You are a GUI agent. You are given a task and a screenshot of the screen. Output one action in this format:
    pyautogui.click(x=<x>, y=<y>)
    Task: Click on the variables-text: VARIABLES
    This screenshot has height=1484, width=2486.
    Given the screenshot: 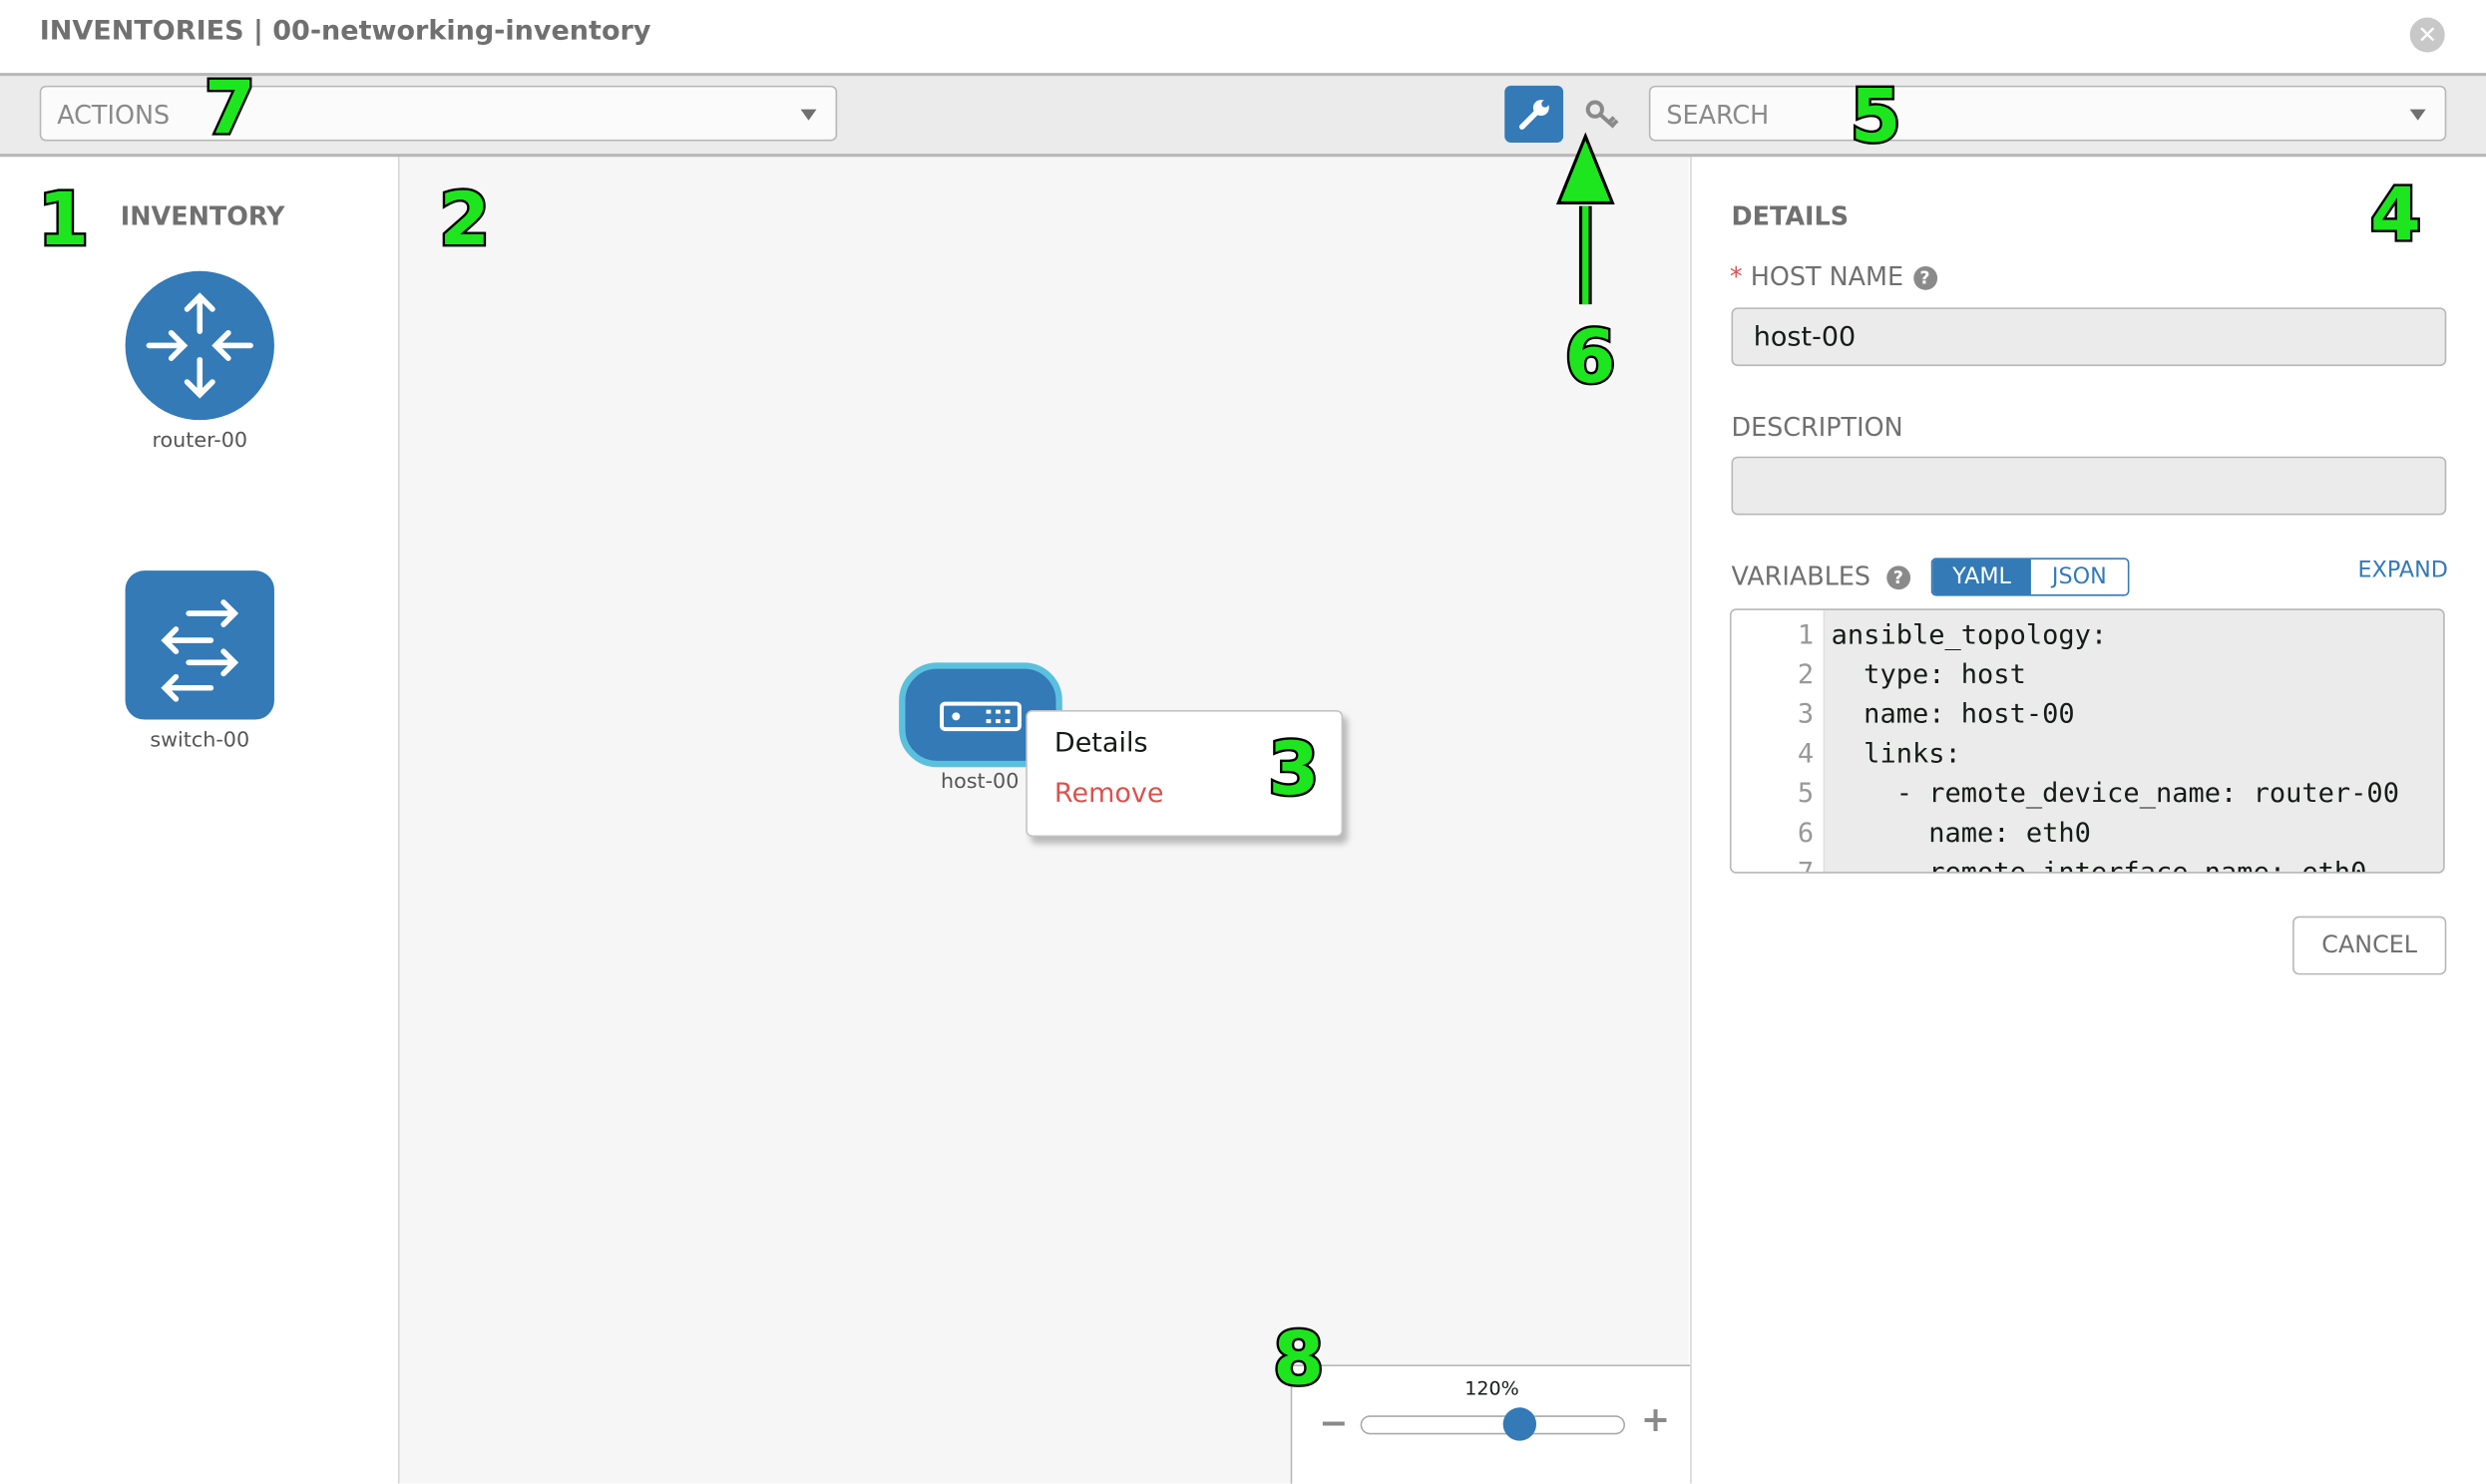 What is the action you would take?
    pyautogui.click(x=1801, y=575)
    